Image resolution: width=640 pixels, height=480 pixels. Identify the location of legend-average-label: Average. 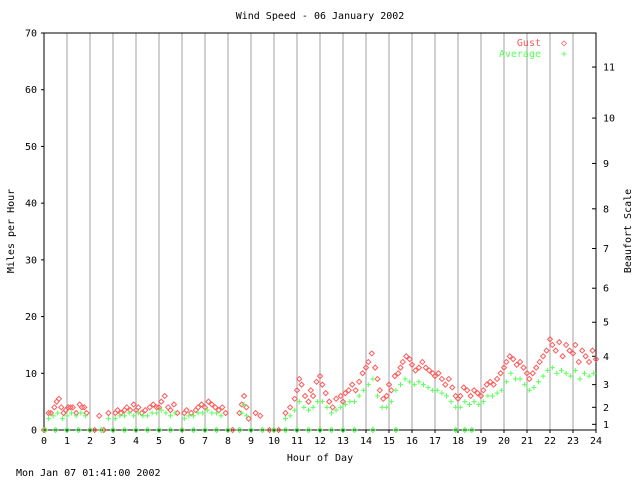
(520, 54).